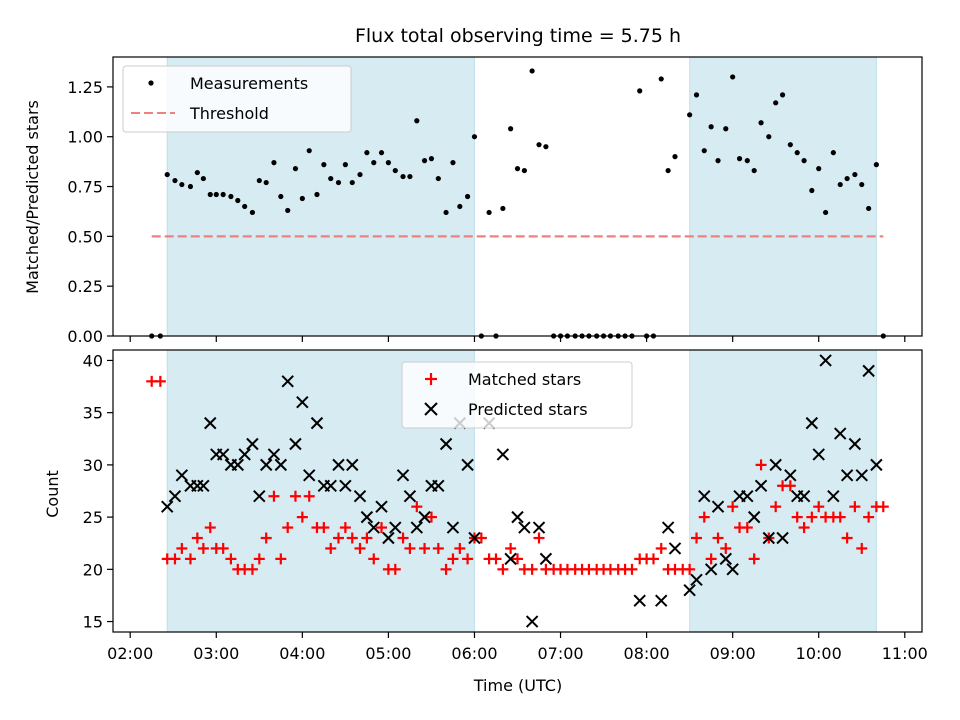 Image resolution: width=960 pixels, height=720 pixels. I want to click on y-tick-label: 0.25, so click(85, 286).